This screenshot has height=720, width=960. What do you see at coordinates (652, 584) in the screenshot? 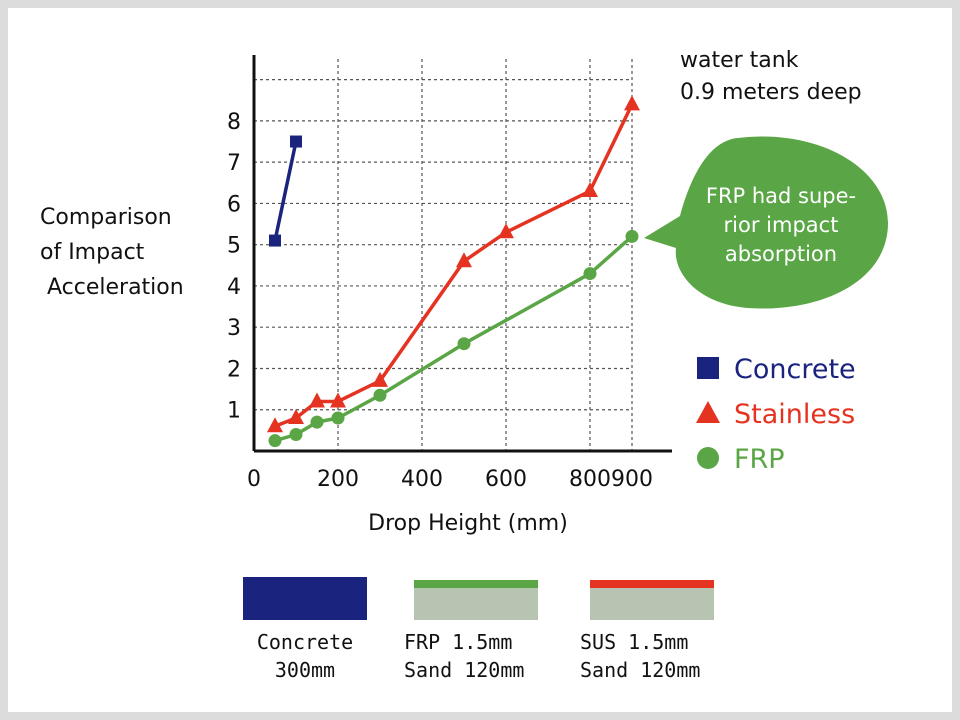
I see `sus-surface-layer` at bounding box center [652, 584].